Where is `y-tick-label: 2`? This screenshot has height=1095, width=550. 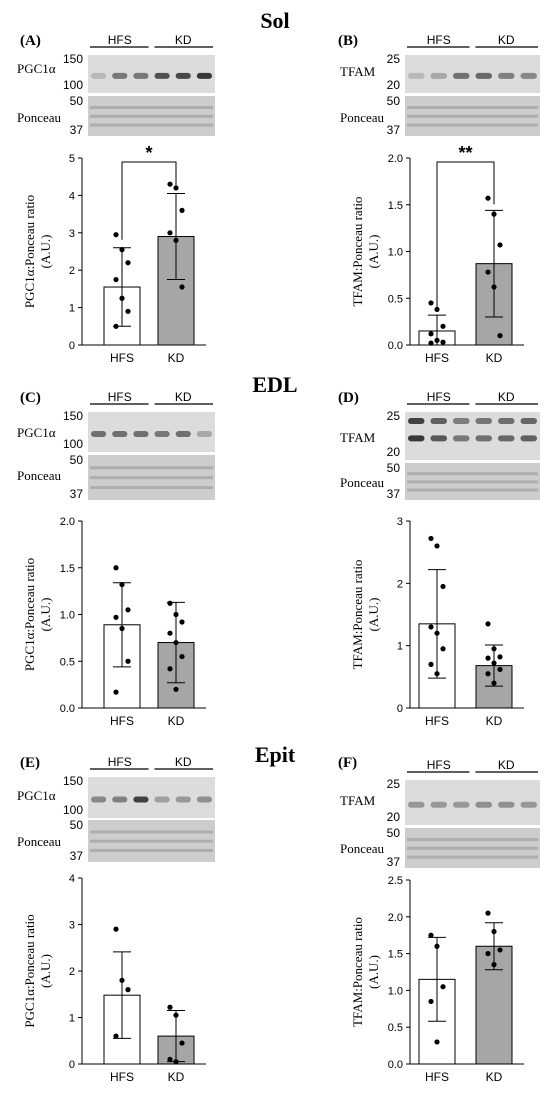
y-tick-label: 2 is located at coordinates (72, 271).